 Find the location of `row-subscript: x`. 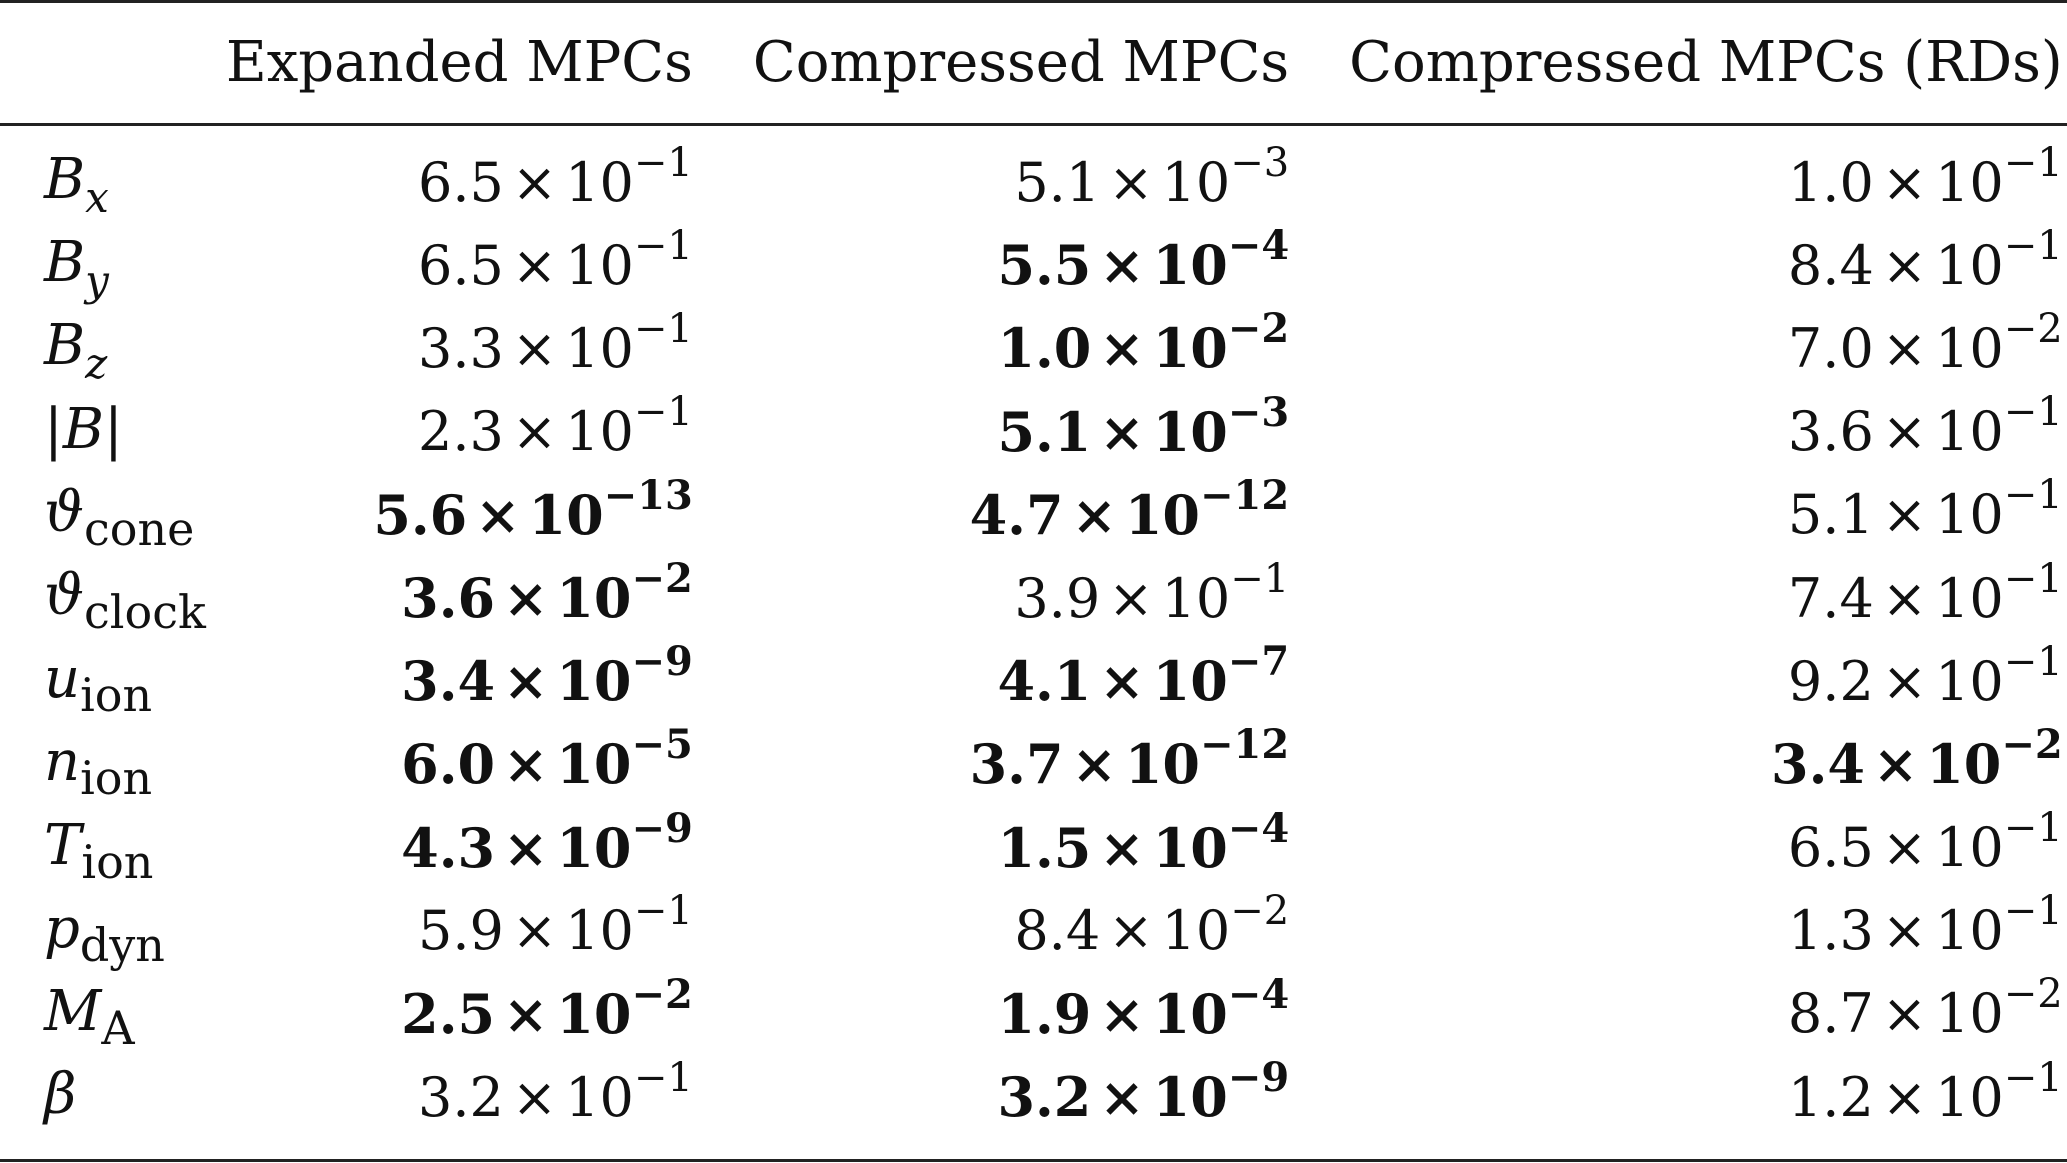

row-subscript: x is located at coordinates (97, 198).